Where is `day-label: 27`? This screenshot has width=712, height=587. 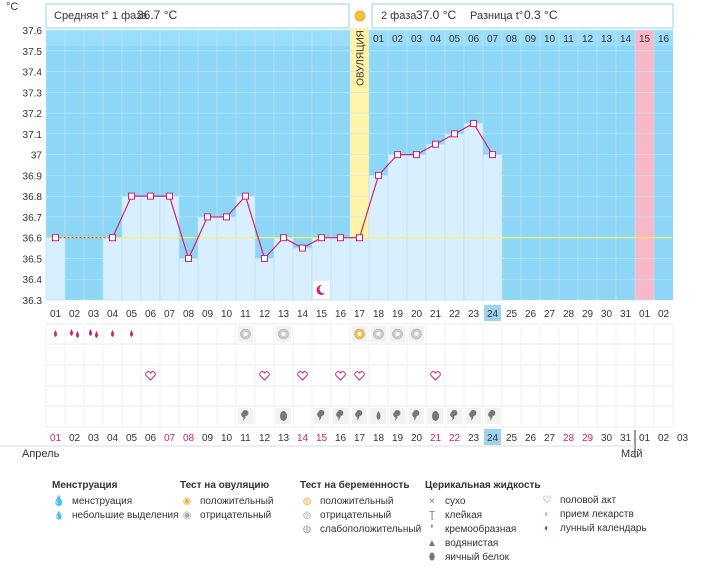 day-label: 27 is located at coordinates (550, 314).